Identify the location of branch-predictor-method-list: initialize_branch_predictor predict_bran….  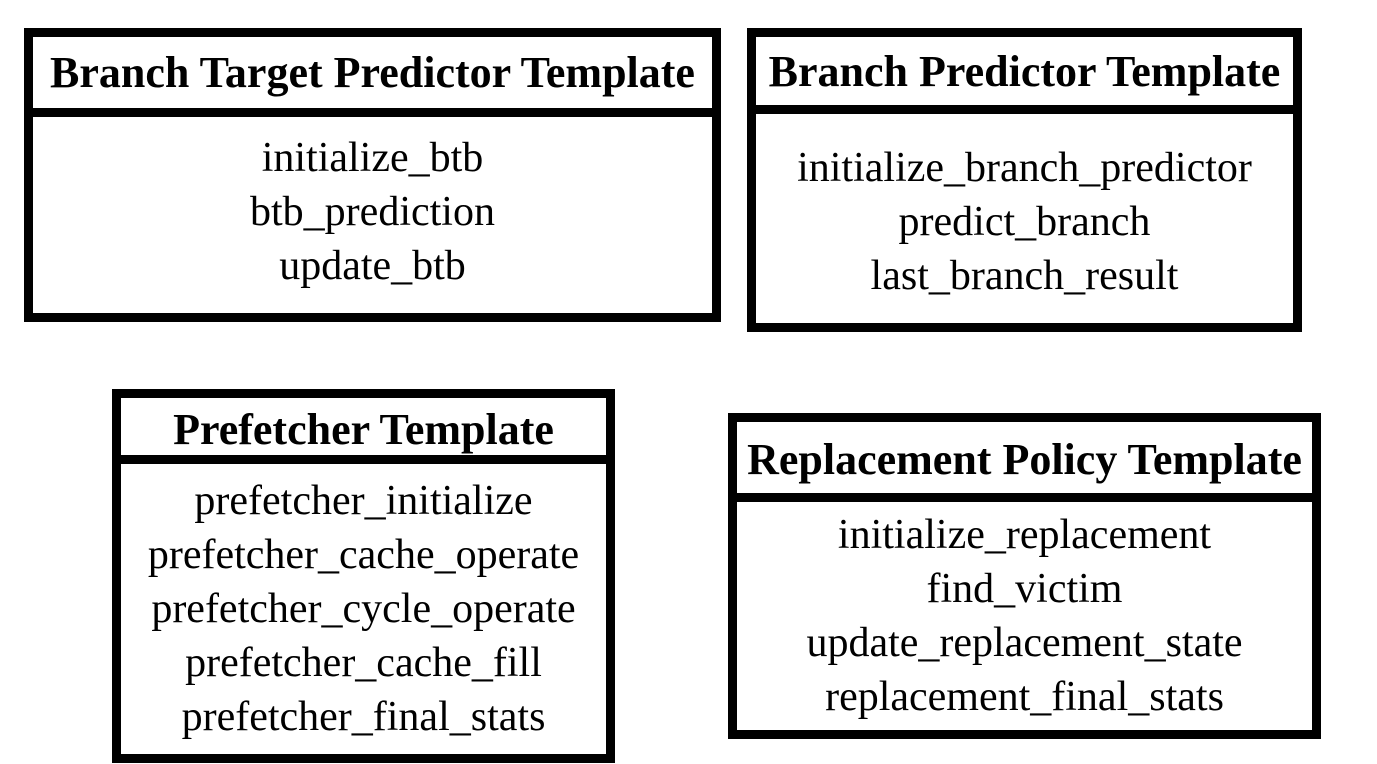
(1024, 218).